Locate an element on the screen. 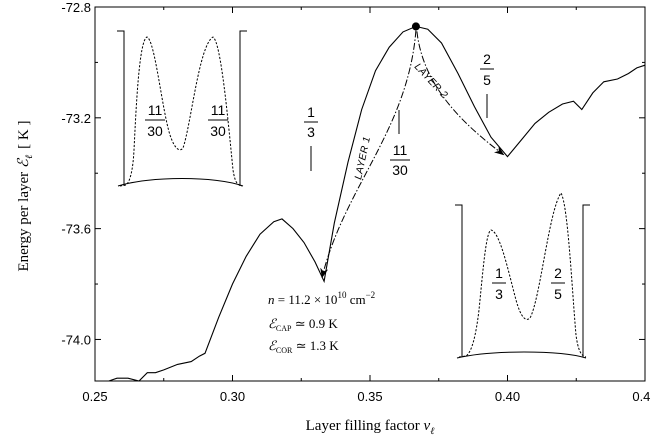 This screenshot has height=443, width=651. density-exponent: 10 is located at coordinates (342, 295).